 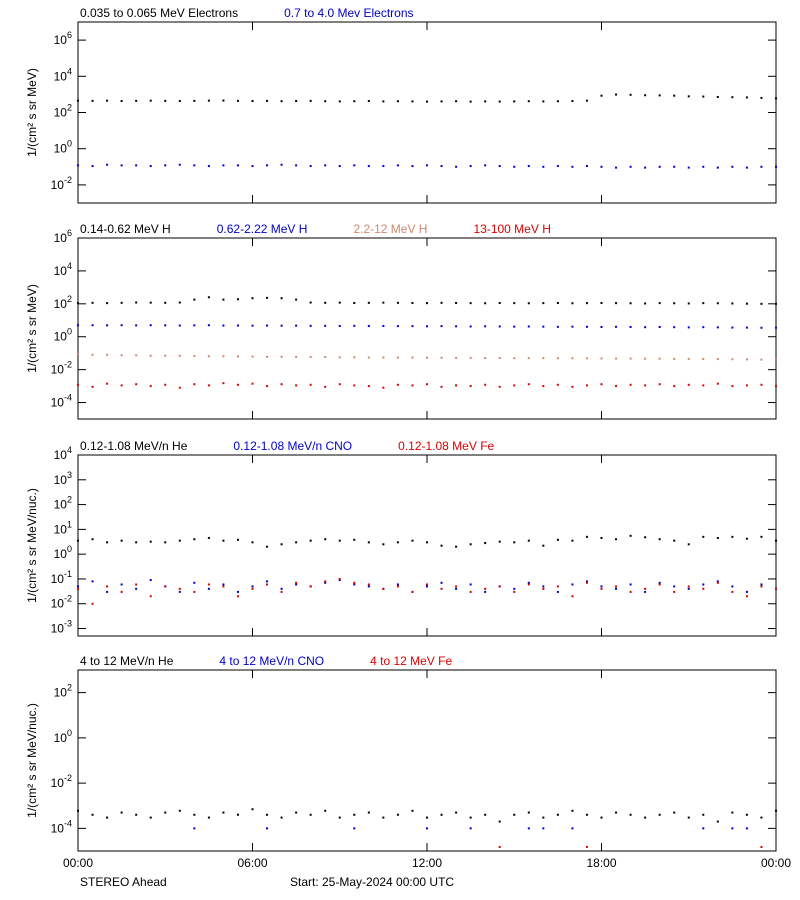 I want to click on legend-label: 0.12-1.08 MeV/n CNO, so click(x=292, y=446).